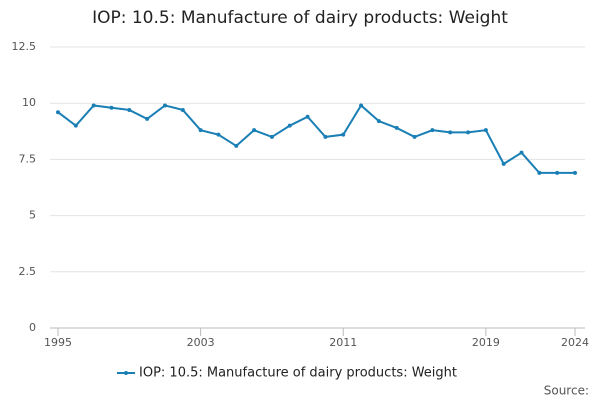 The width and height of the screenshot is (600, 400). What do you see at coordinates (126, 373) in the screenshot?
I see `legend-marker` at bounding box center [126, 373].